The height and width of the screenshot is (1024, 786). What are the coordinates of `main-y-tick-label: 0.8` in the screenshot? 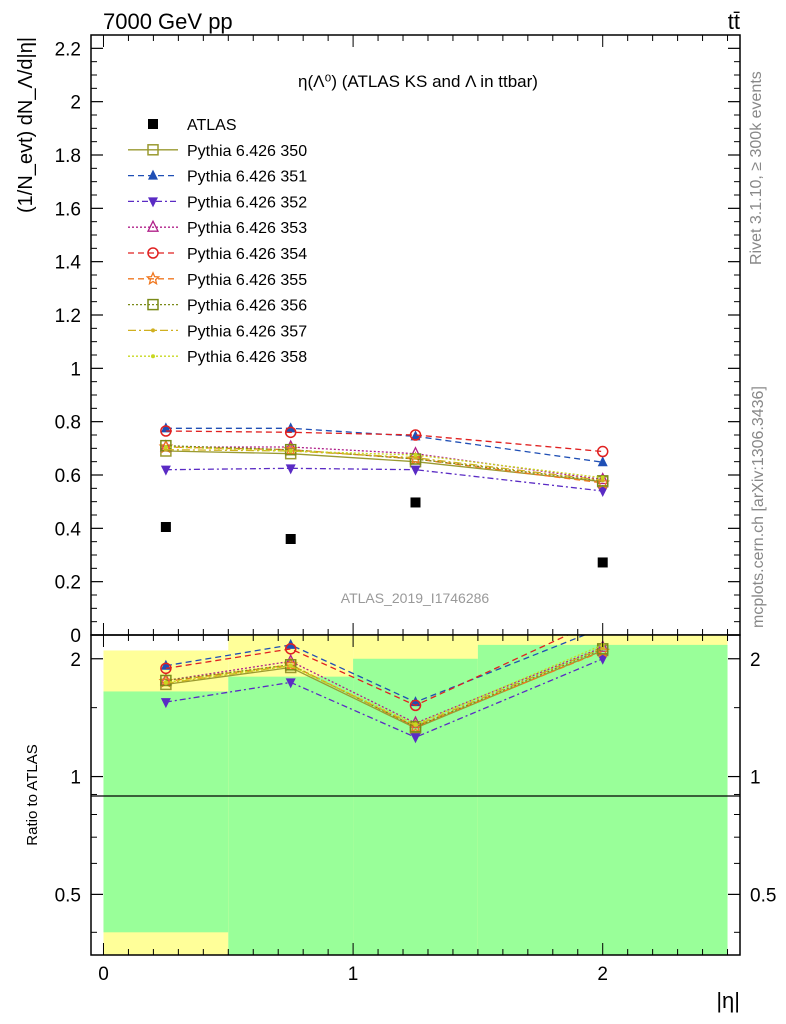 It's located at (68, 423).